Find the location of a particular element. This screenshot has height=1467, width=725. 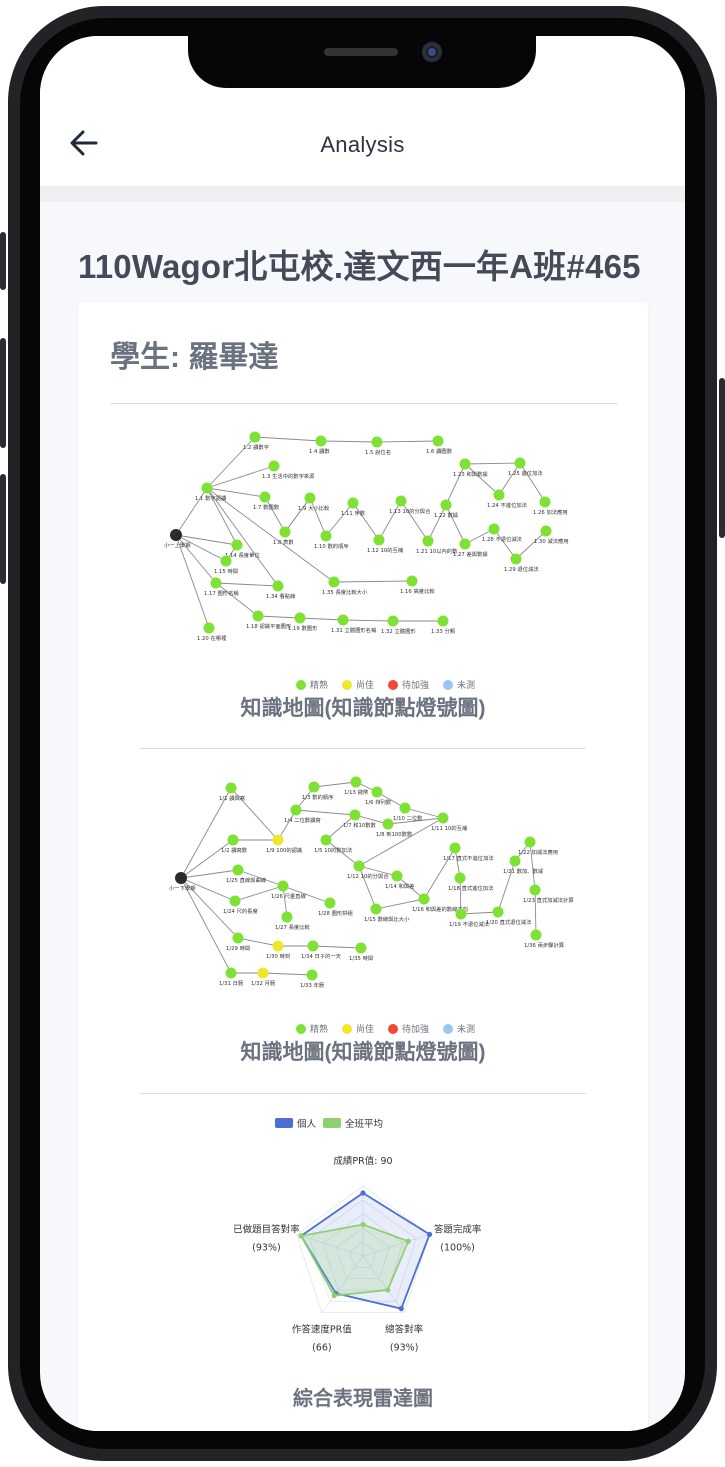

map-node: 1/7 和10數數 is located at coordinates (360, 819).